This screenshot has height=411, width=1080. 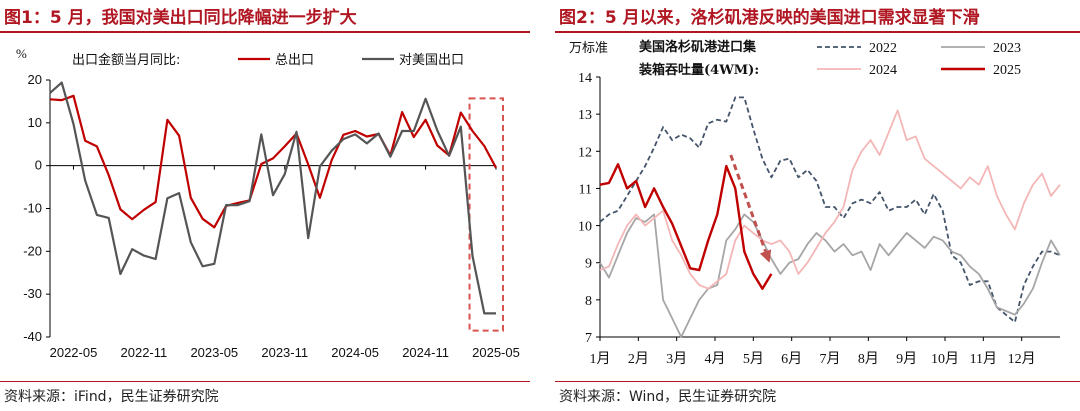 What do you see at coordinates (214, 352) in the screenshot?
I see `x-tick-label: 2023-05` at bounding box center [214, 352].